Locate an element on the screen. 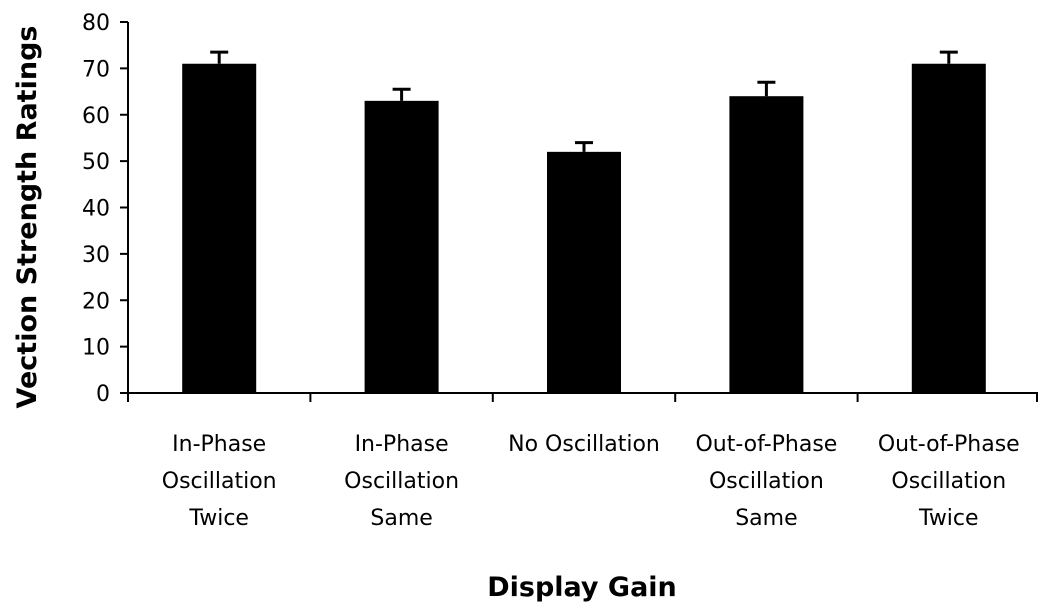 The width and height of the screenshot is (1040, 604). category-label: In-Phase Oscillation Same is located at coordinates (401, 481).